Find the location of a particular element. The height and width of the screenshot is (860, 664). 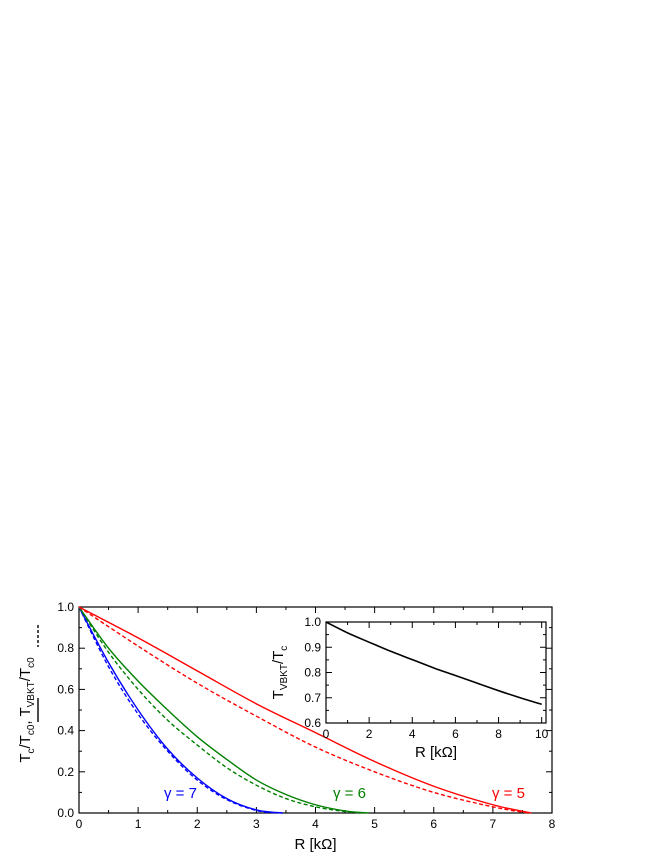

main-y-tick-label: 0.0 is located at coordinates (65, 813).